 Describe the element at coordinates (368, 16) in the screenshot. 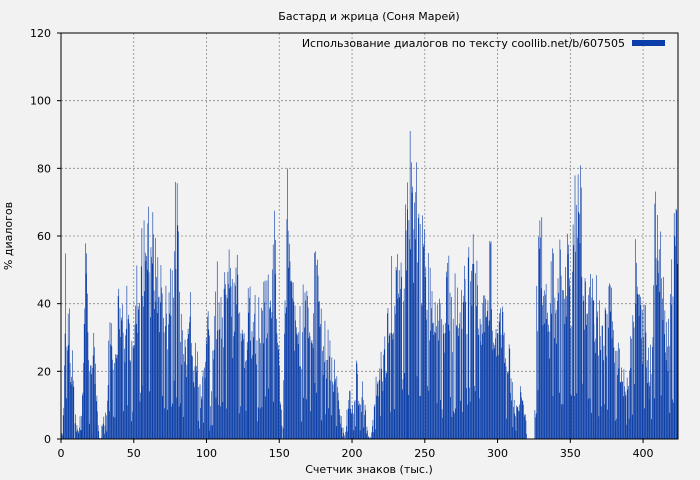

I see `chart-title: Бастард и жрица (Соня Марей)` at that location.